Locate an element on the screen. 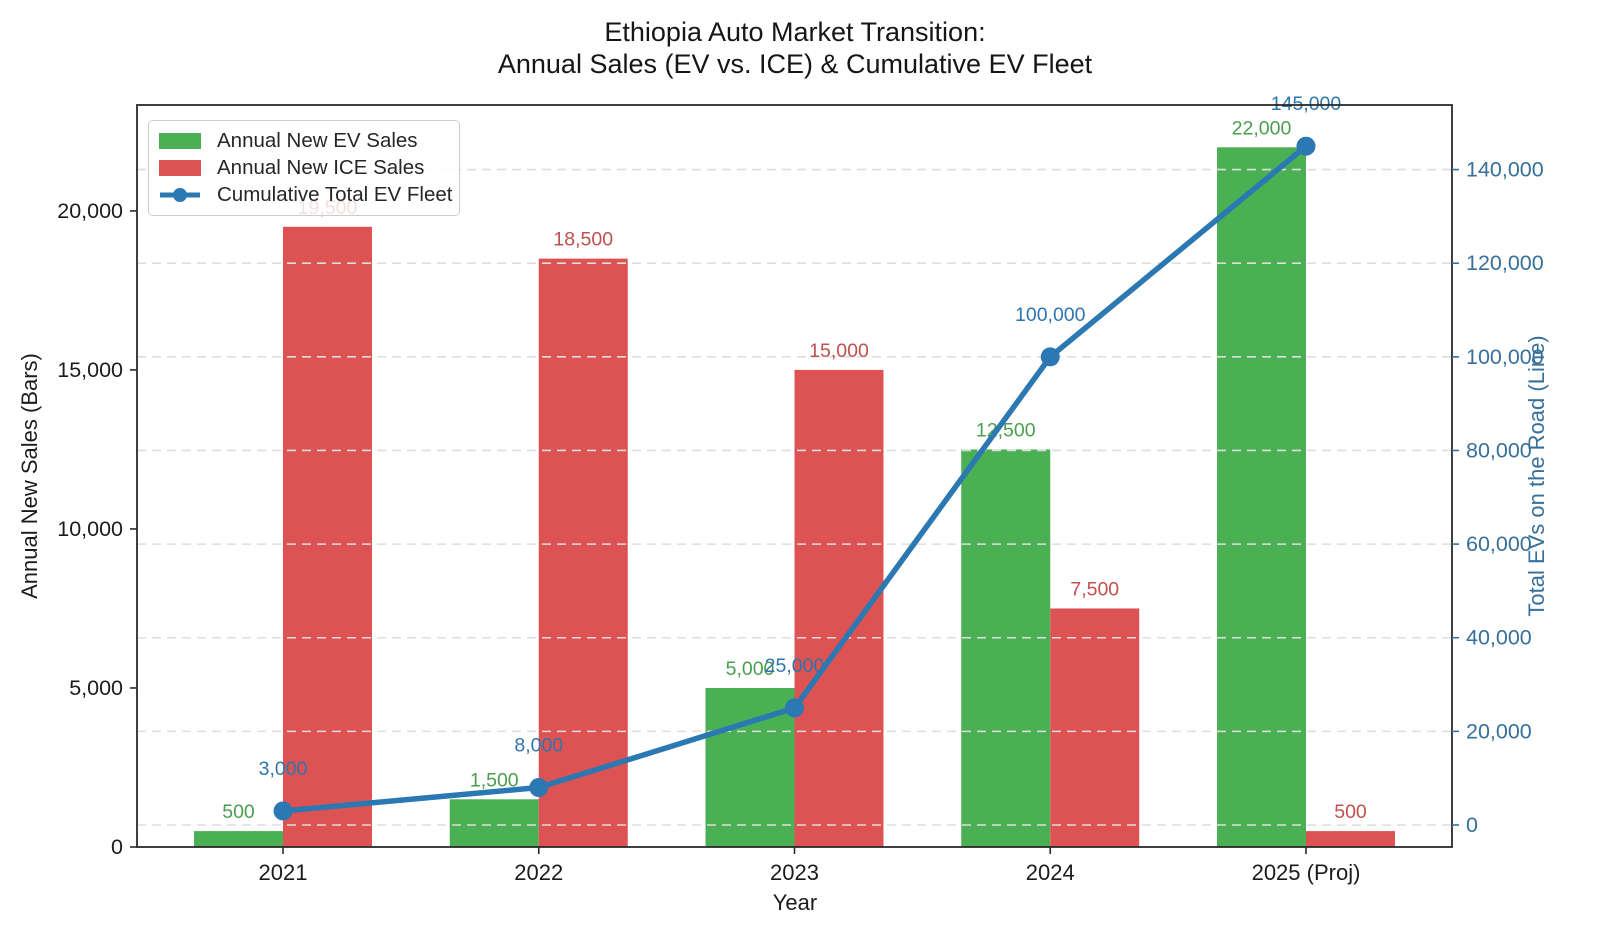 The image size is (1600, 933). ev-bar-value-label: 12,500 is located at coordinates (1006, 430).